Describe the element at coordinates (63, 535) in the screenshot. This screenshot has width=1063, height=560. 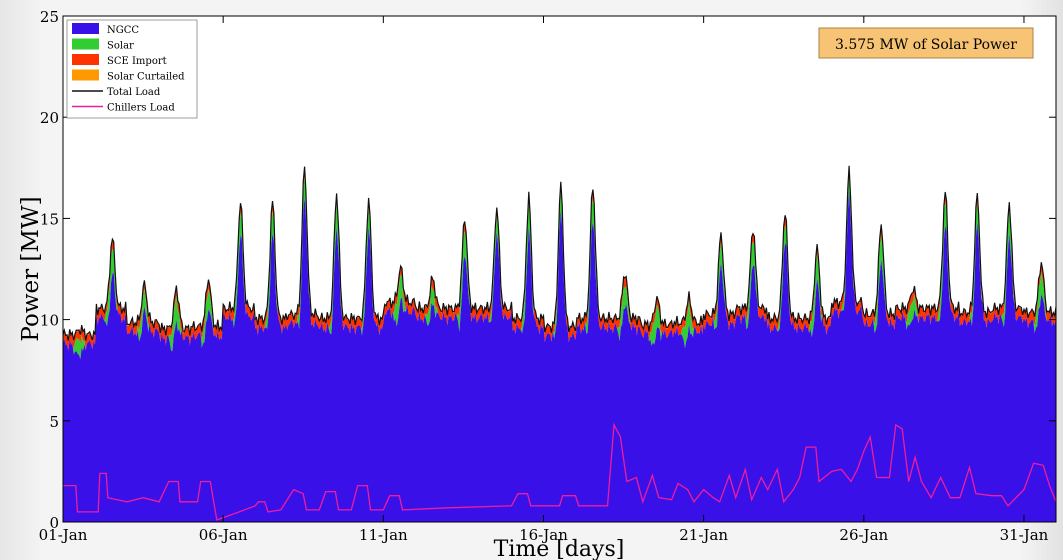
I see `x-tick-label: 01-Jan` at that location.